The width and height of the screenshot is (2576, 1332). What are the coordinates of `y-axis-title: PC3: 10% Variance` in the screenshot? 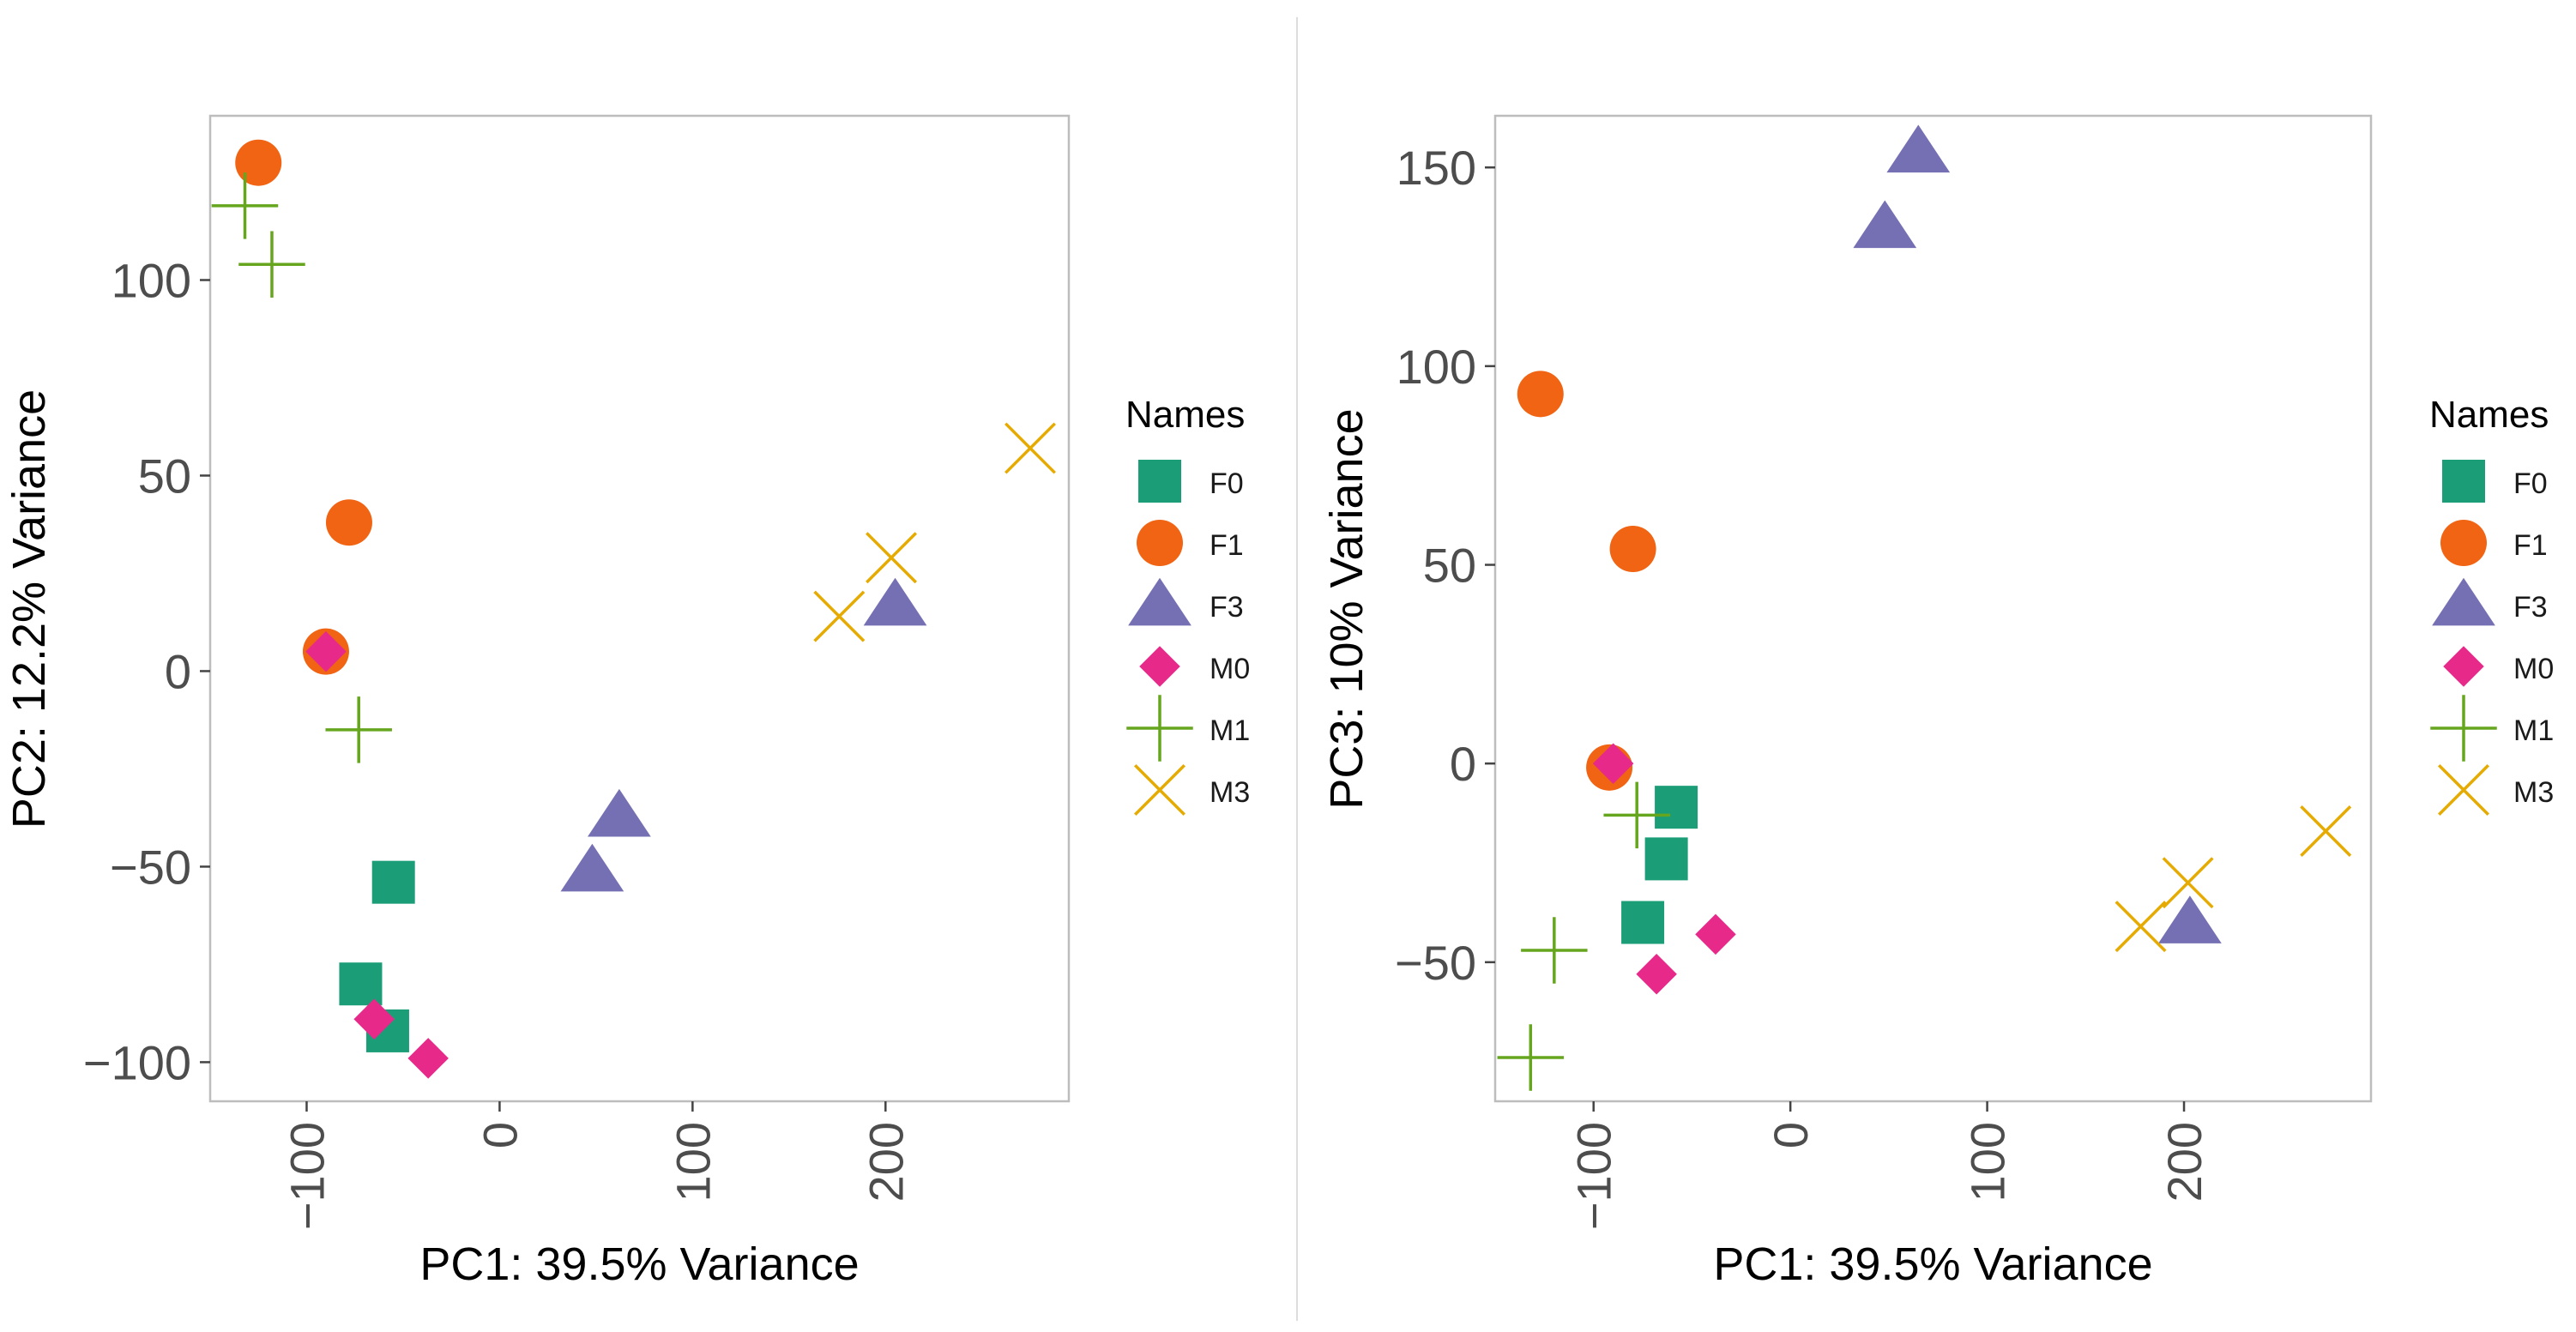 It's located at (1346, 608).